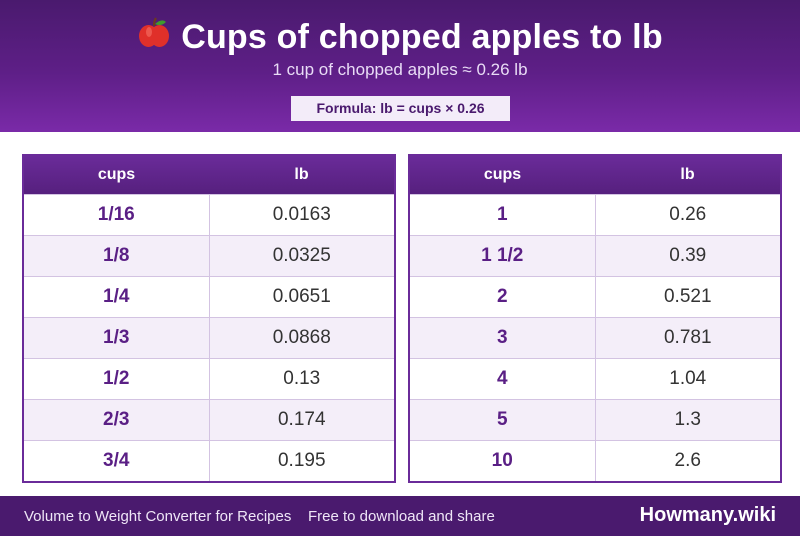  Describe the element at coordinates (117, 379) in the screenshot. I see `cups-cell: 1/2` at that location.